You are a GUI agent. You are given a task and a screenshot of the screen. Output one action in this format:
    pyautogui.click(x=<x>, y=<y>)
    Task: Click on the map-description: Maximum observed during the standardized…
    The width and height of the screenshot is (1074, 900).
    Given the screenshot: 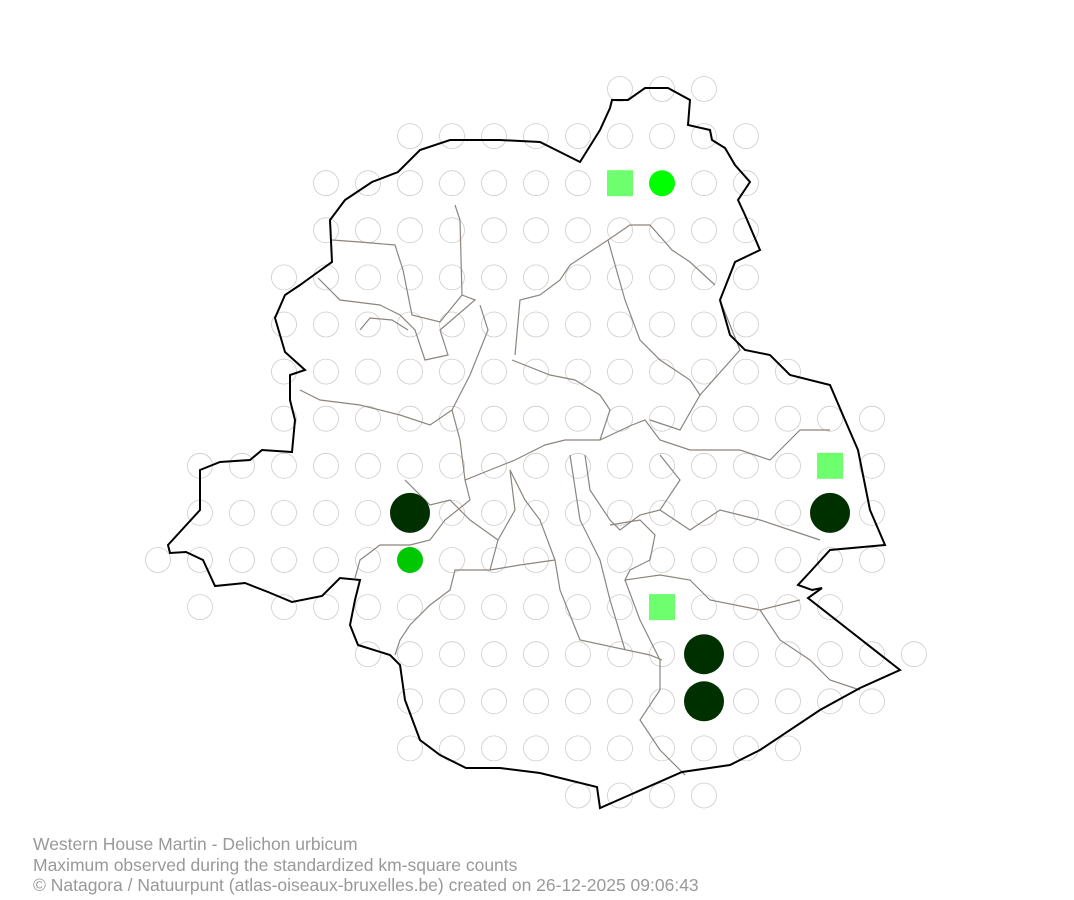 What is the action you would take?
    pyautogui.click(x=275, y=864)
    